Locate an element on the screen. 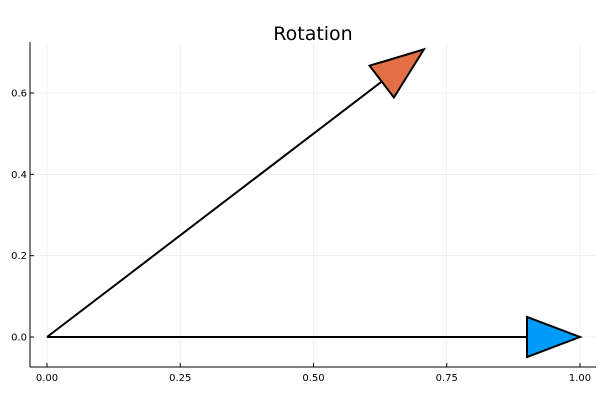 The height and width of the screenshot is (400, 600). y-tick-label: 0.2 is located at coordinates (19, 256).